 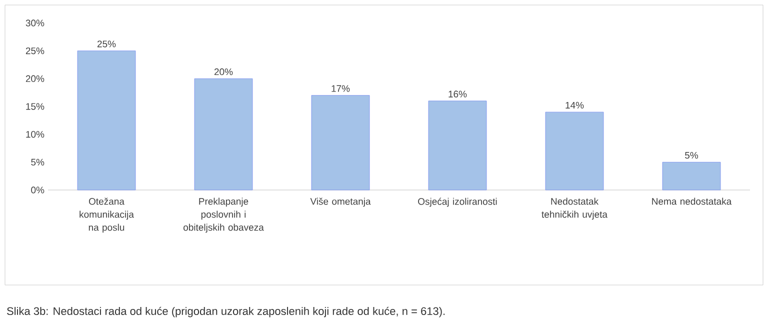 What do you see at coordinates (226, 312) in the screenshot?
I see `text: Slika 3b: Nedostaci rada od kuće (prigodan uzorak zaposlenih koji rade od kuće, n = 613).` at bounding box center [226, 312].